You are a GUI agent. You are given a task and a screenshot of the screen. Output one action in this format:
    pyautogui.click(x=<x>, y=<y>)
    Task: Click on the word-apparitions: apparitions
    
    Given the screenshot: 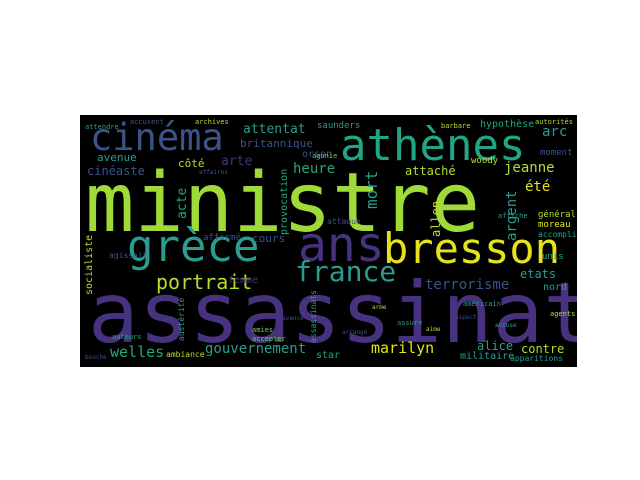 What is the action you would take?
    pyautogui.click(x=536, y=358)
    